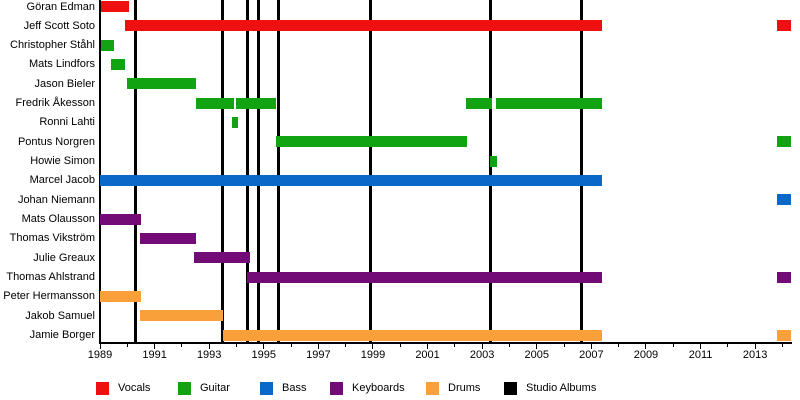 This screenshot has width=800, height=400. What do you see at coordinates (266, 388) in the screenshot?
I see `legend-swatch-bass` at bounding box center [266, 388].